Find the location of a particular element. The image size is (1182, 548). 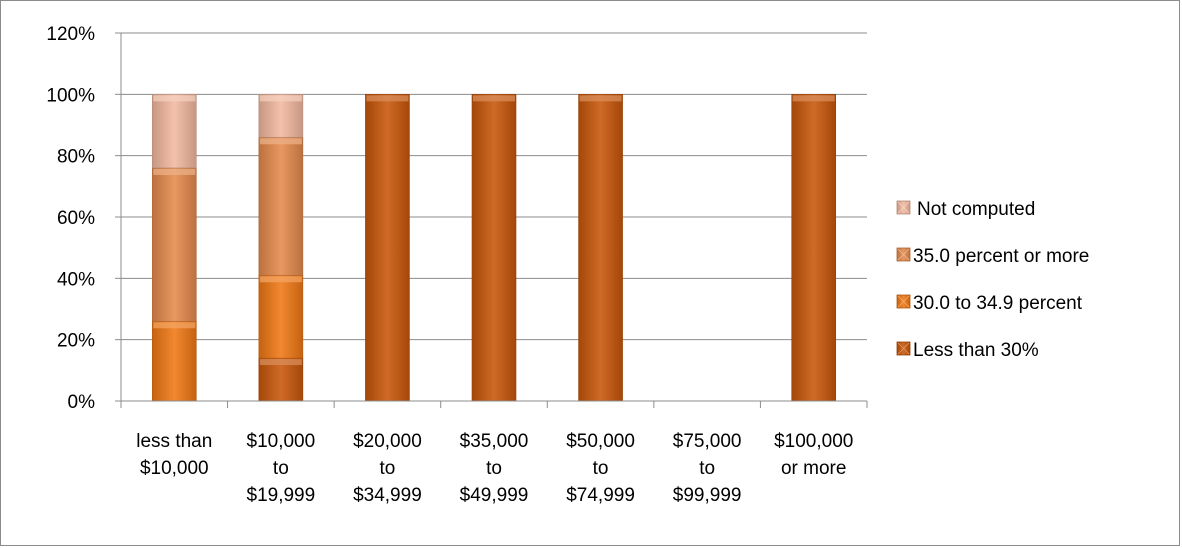

legend-label: 30.0 to 34.9 percent is located at coordinates (998, 303).